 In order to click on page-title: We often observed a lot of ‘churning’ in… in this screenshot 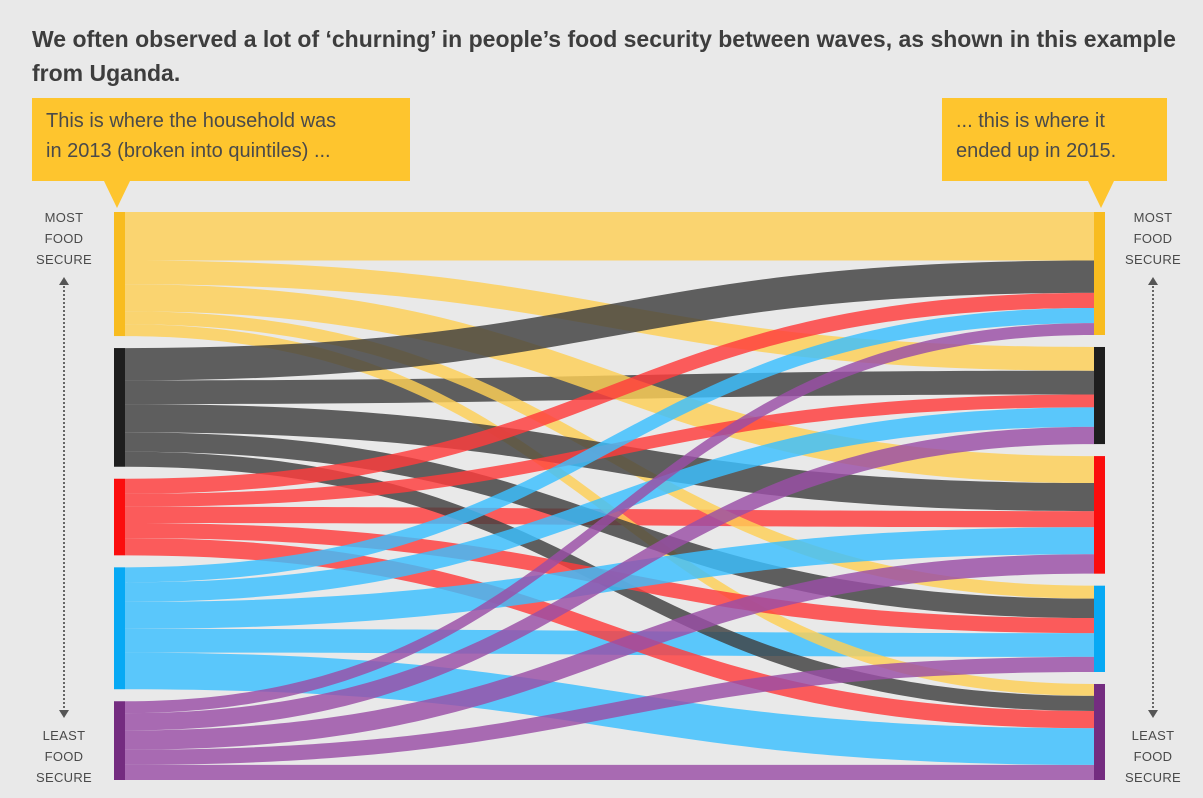, I will do `click(604, 56)`.